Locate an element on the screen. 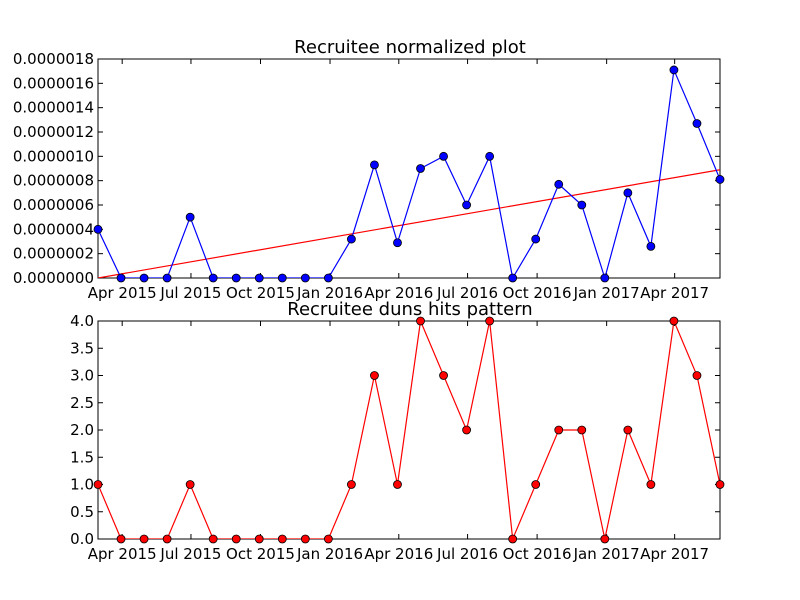  y-tick-label: 0.0000010 is located at coordinates (53, 156).